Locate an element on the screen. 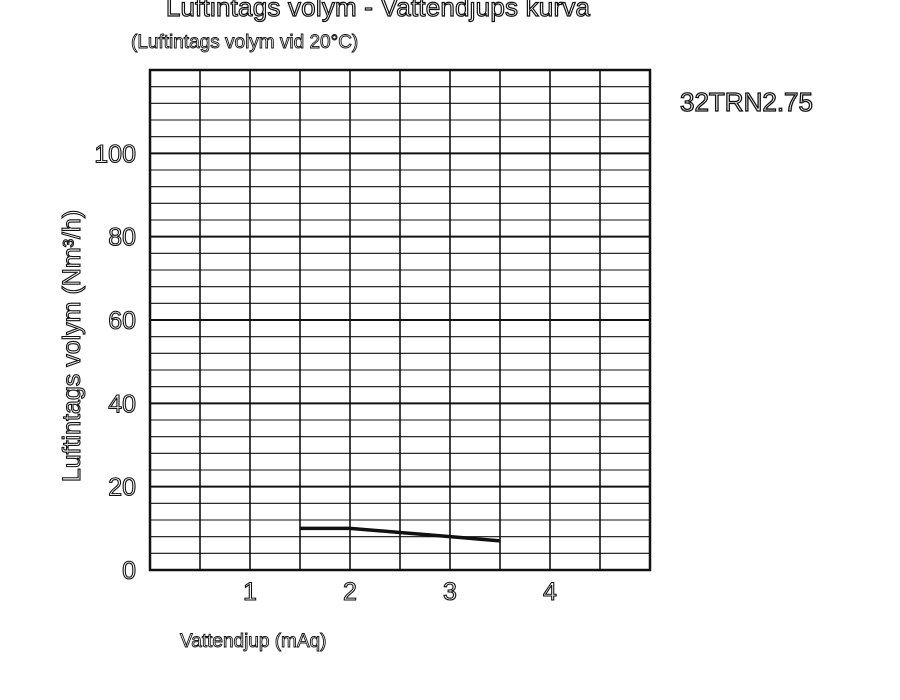  x-tick-label: 2 is located at coordinates (350, 592).